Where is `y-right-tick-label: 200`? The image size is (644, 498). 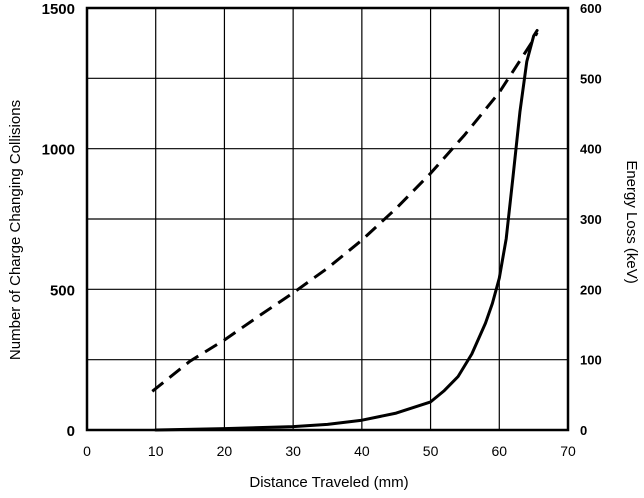
y-right-tick-label: 200 is located at coordinates (591, 289).